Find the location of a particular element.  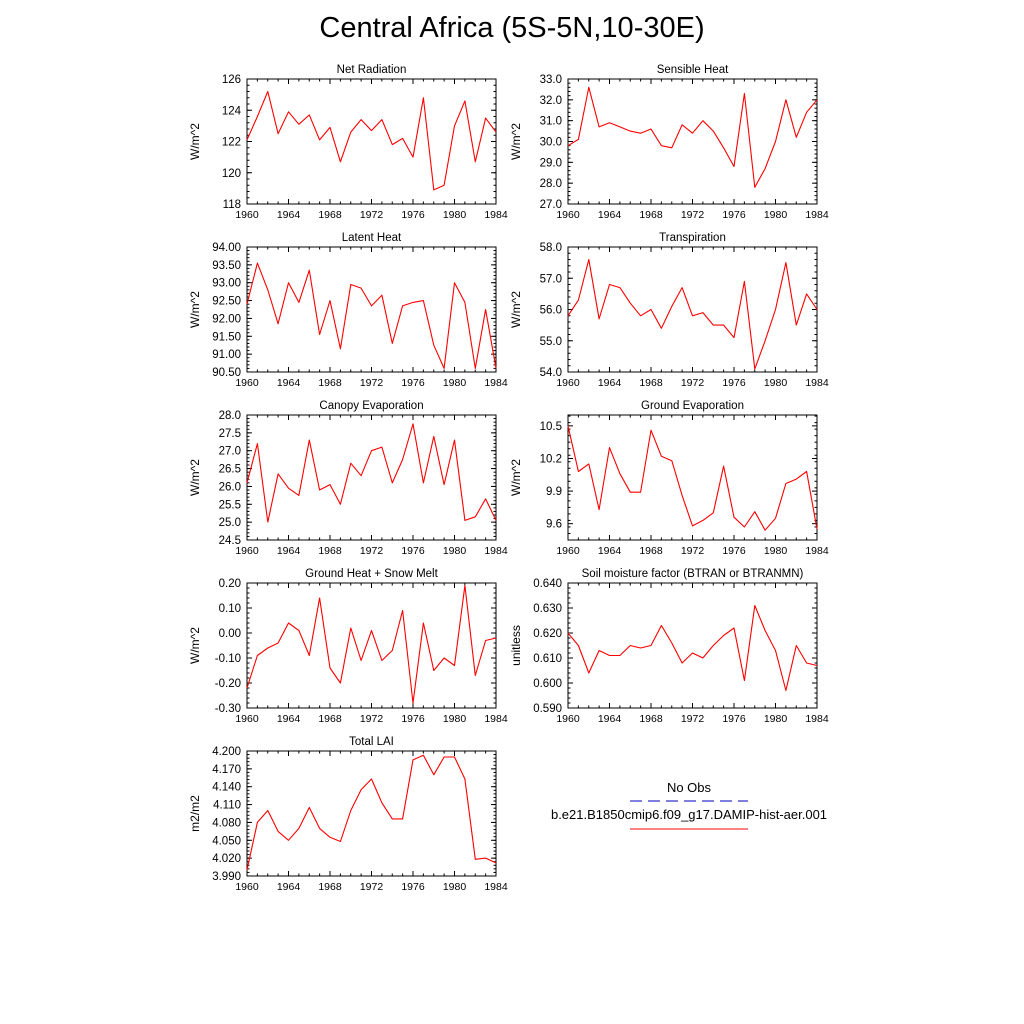

y-tick-label: 0.590 is located at coordinates (547, 709).